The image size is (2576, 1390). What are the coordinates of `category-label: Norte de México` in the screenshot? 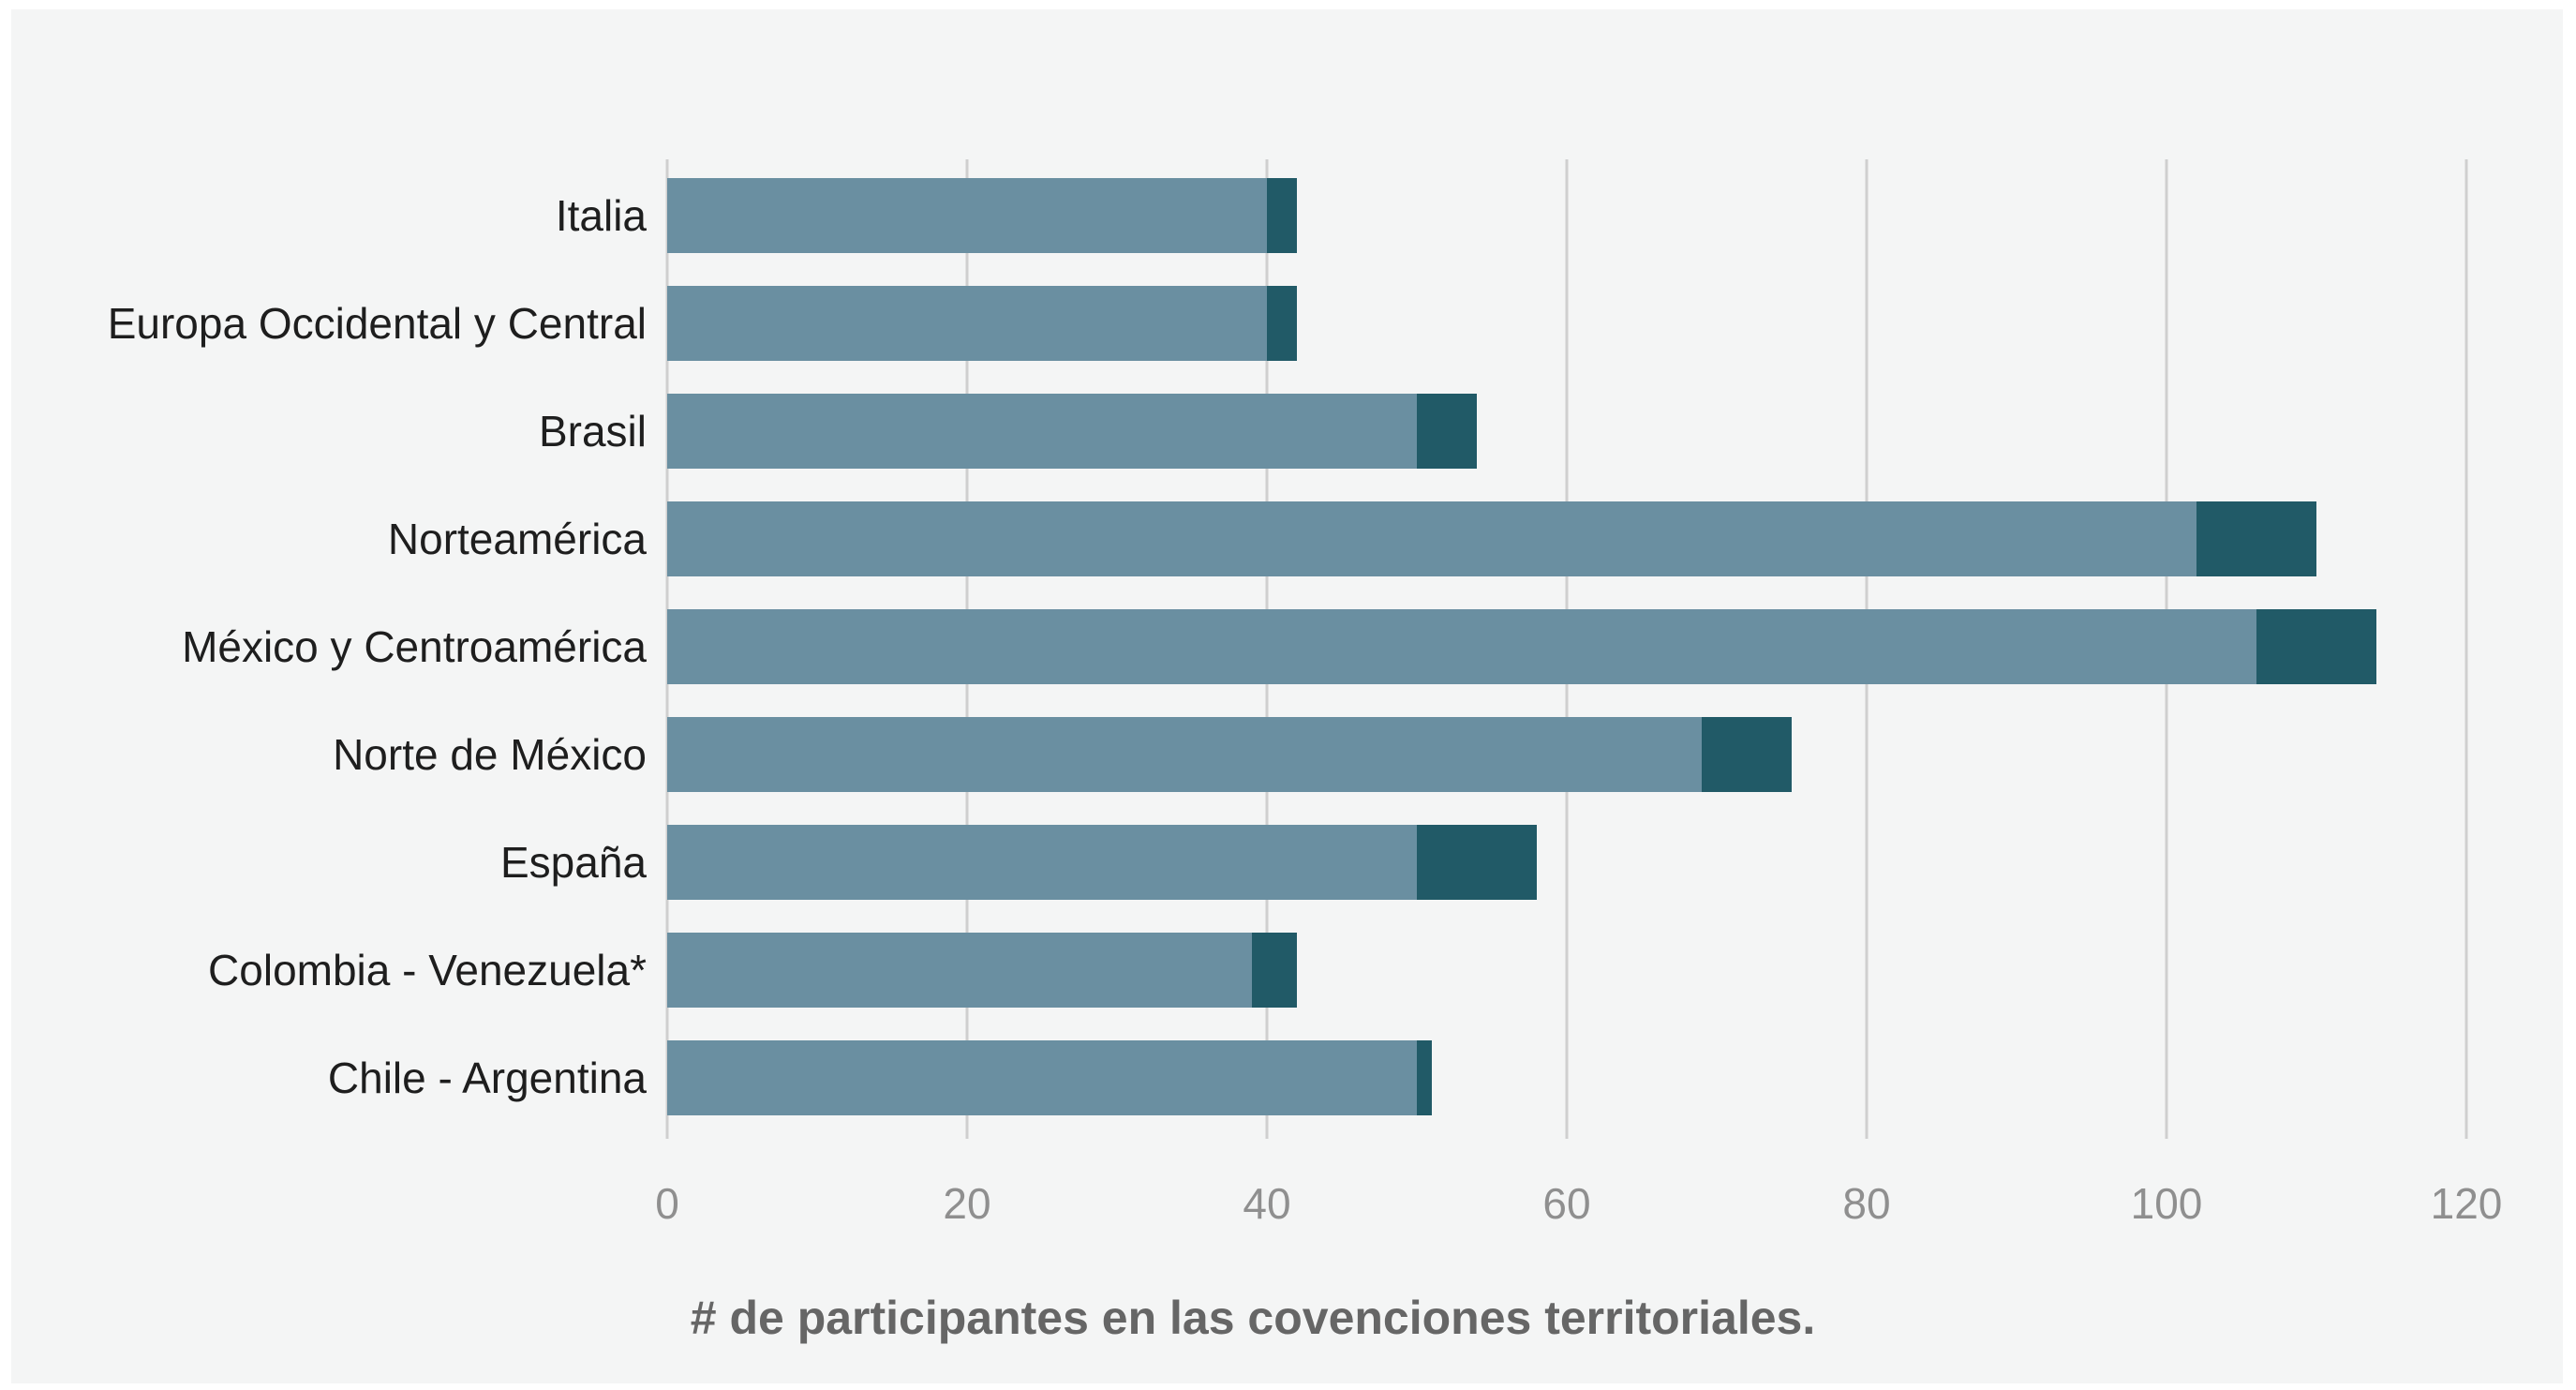 It's located at (490, 754).